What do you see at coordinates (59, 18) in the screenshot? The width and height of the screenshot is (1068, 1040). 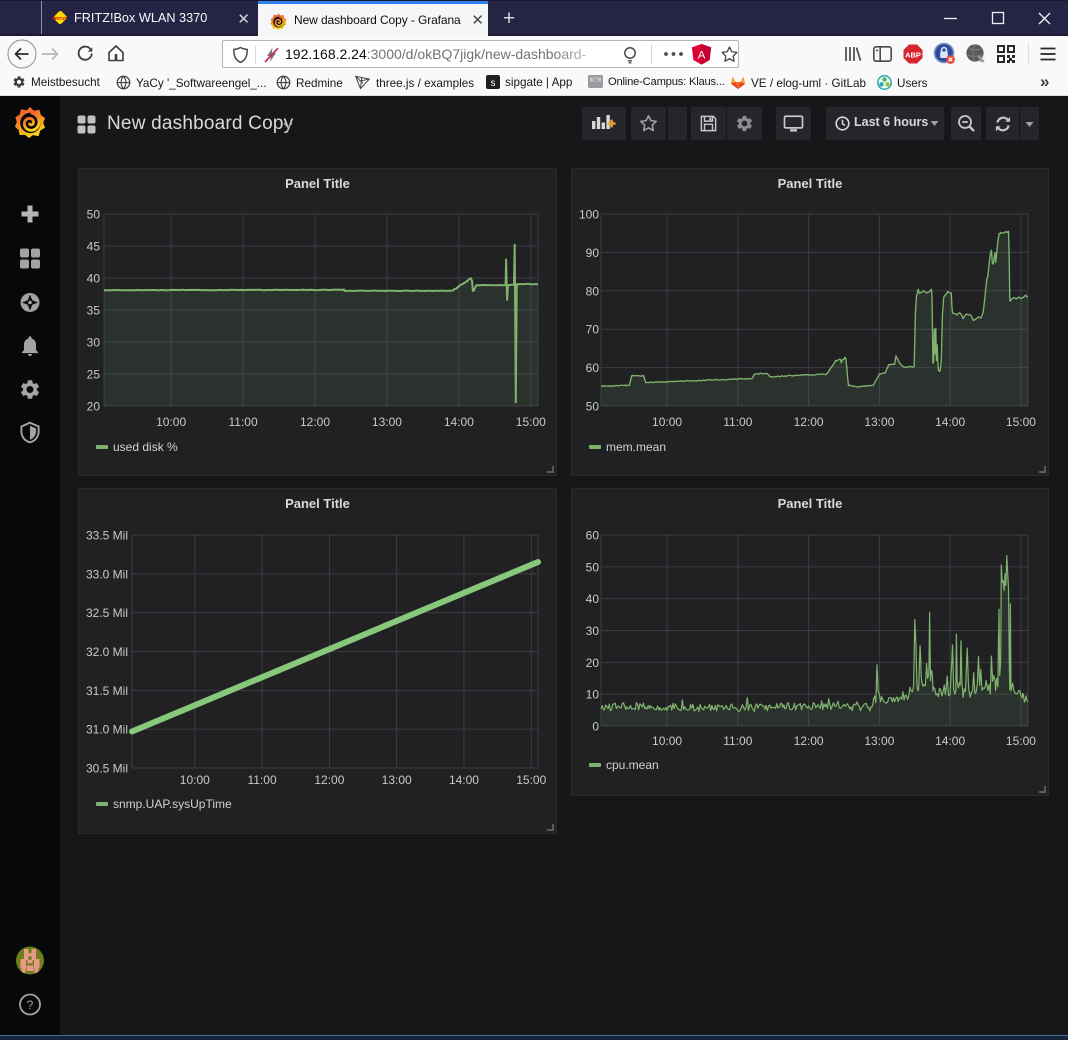 I see `svg-text: FRITZ!` at bounding box center [59, 18].